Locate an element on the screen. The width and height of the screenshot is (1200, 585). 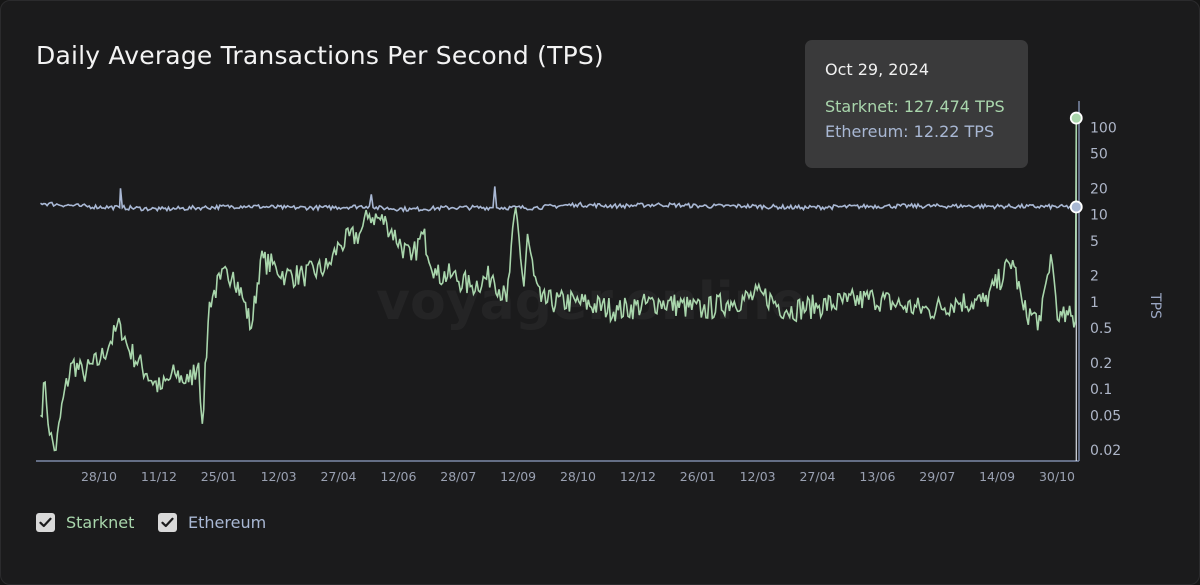
y-tick-label: 0.05 is located at coordinates (1105, 416).